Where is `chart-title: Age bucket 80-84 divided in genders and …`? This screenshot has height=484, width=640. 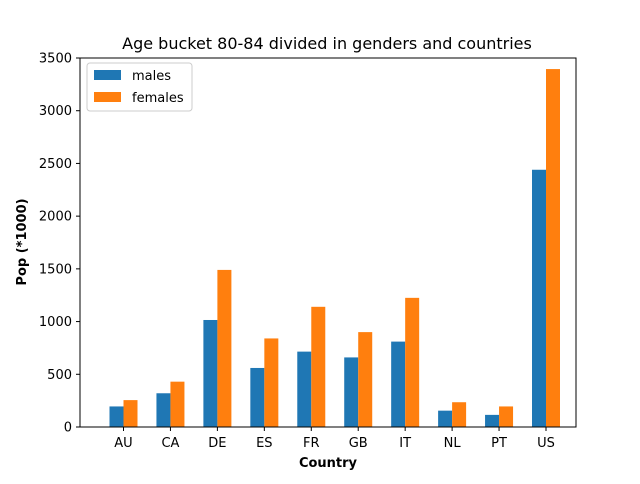
chart-title: Age bucket 80-84 divided in genders and … is located at coordinates (327, 43).